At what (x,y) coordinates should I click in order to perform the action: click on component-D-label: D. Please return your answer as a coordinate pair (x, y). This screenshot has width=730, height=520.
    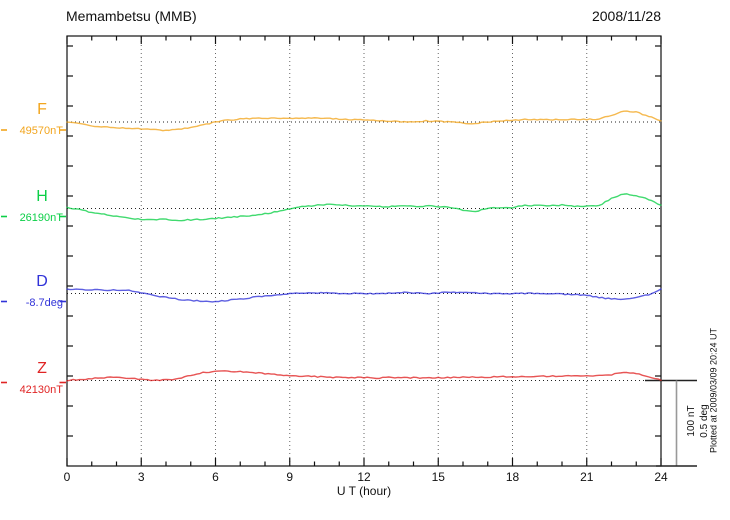
    Looking at the image, I should click on (42, 281).